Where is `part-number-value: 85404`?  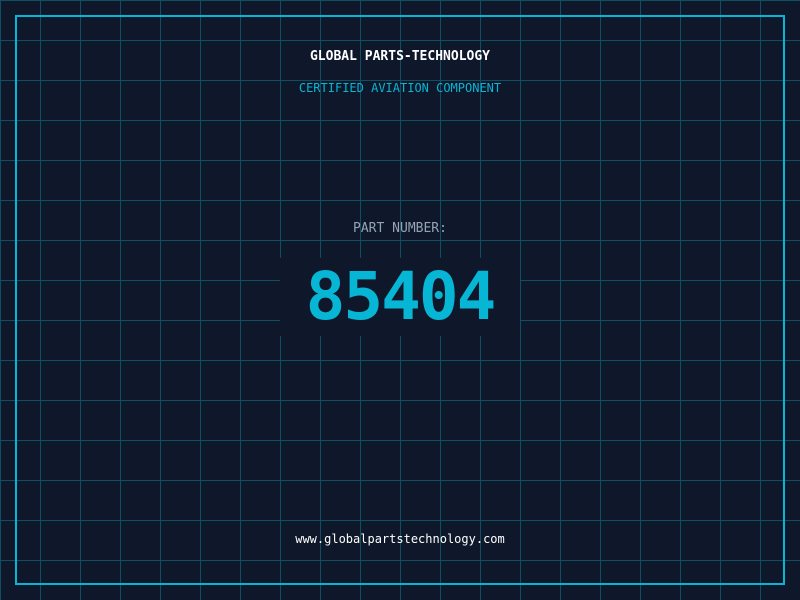
part-number-value: 85404 is located at coordinates (401, 296).